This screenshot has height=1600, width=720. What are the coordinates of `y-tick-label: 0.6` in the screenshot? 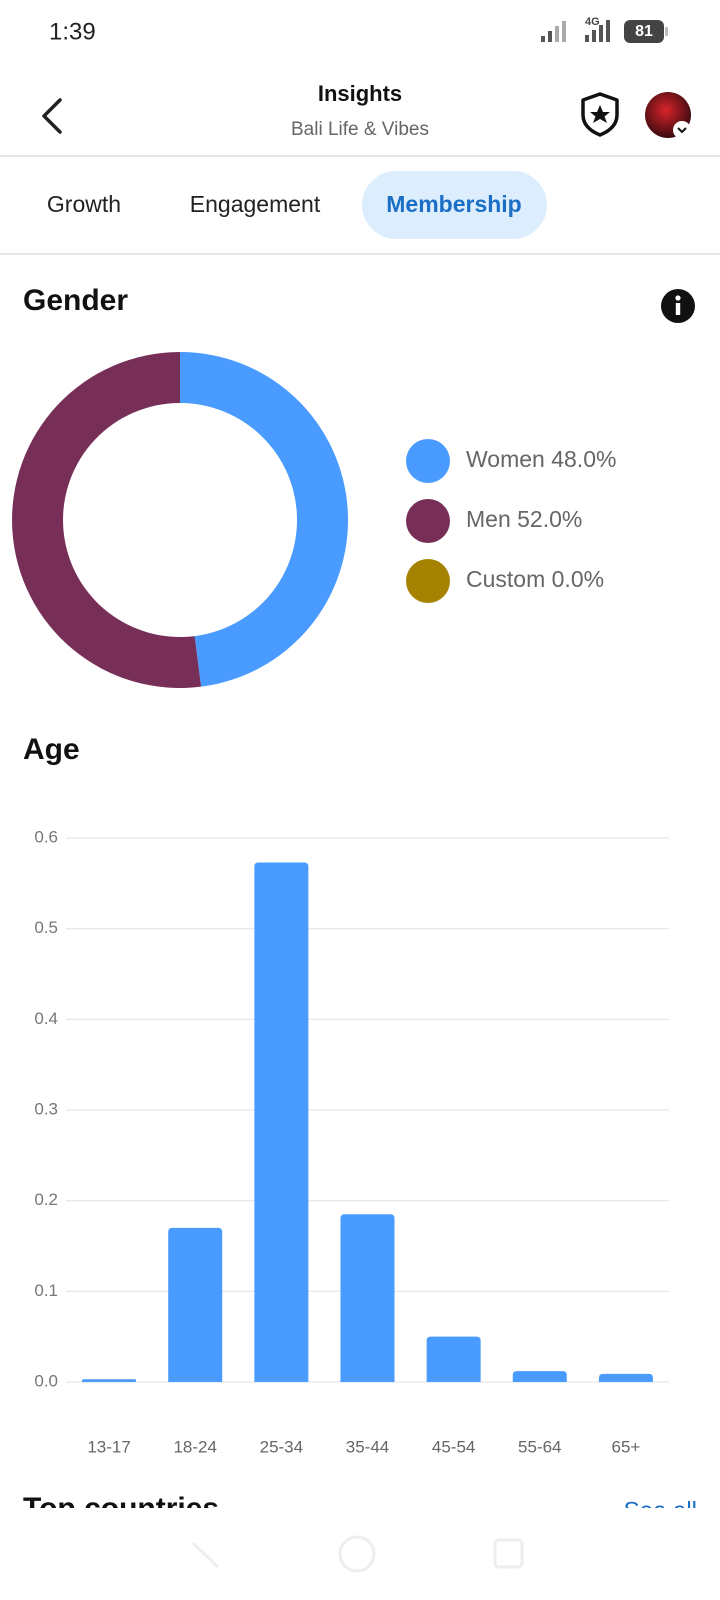 It's located at (46, 836).